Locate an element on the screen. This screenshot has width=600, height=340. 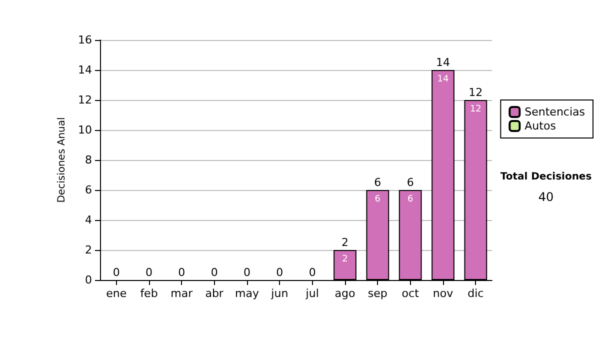
x-tick-label: may is located at coordinates (247, 293).